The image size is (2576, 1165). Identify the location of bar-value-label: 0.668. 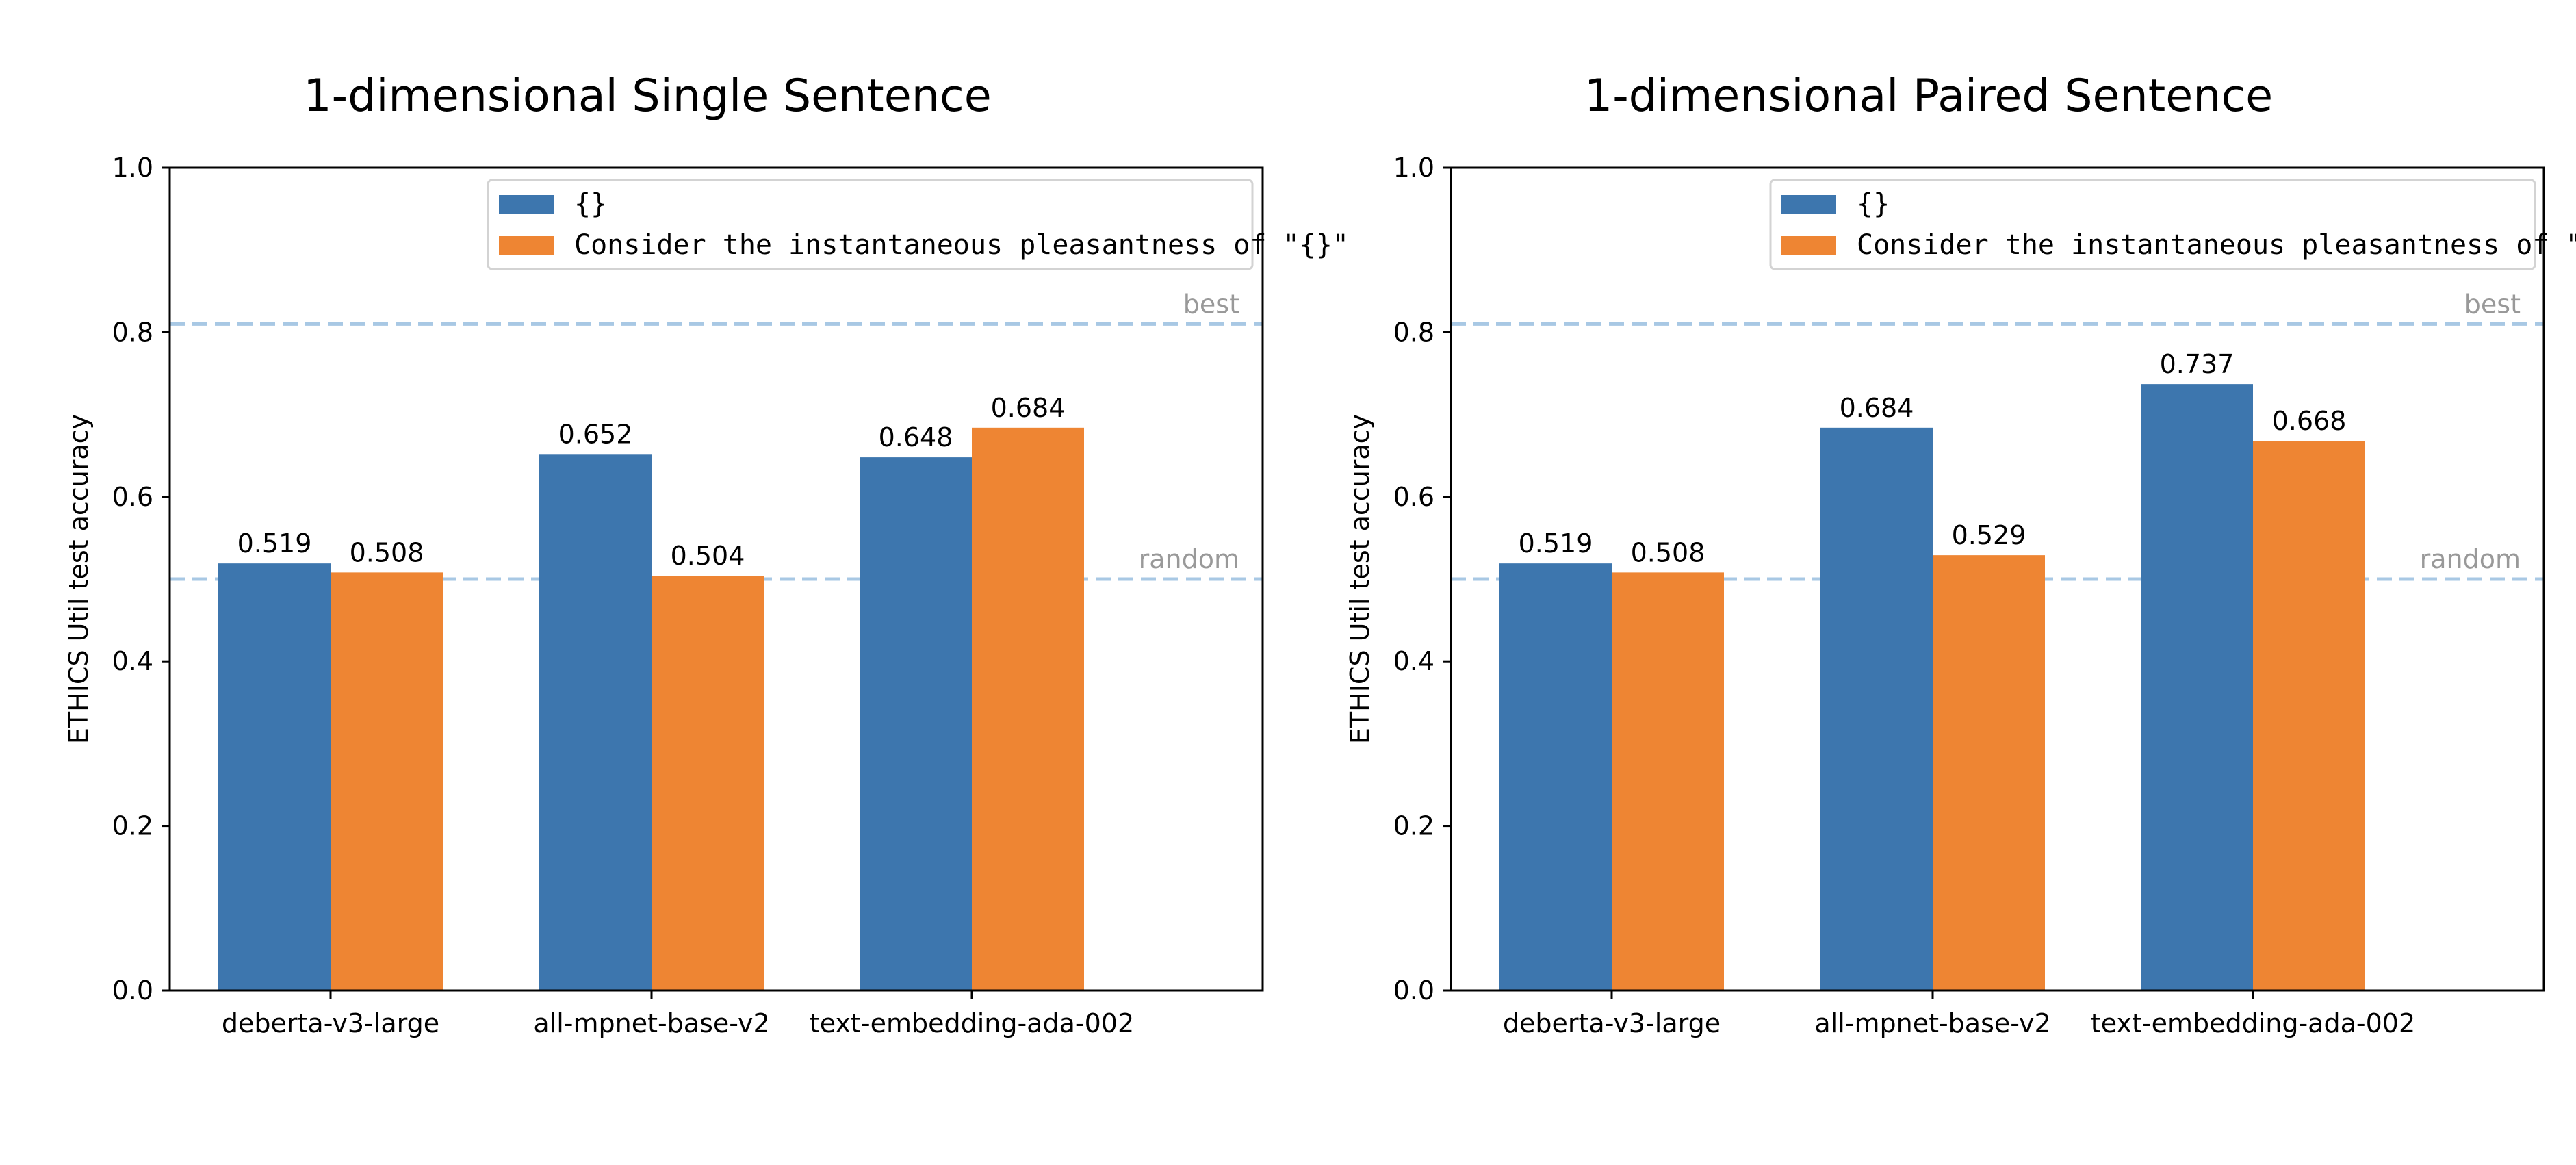
(2309, 421).